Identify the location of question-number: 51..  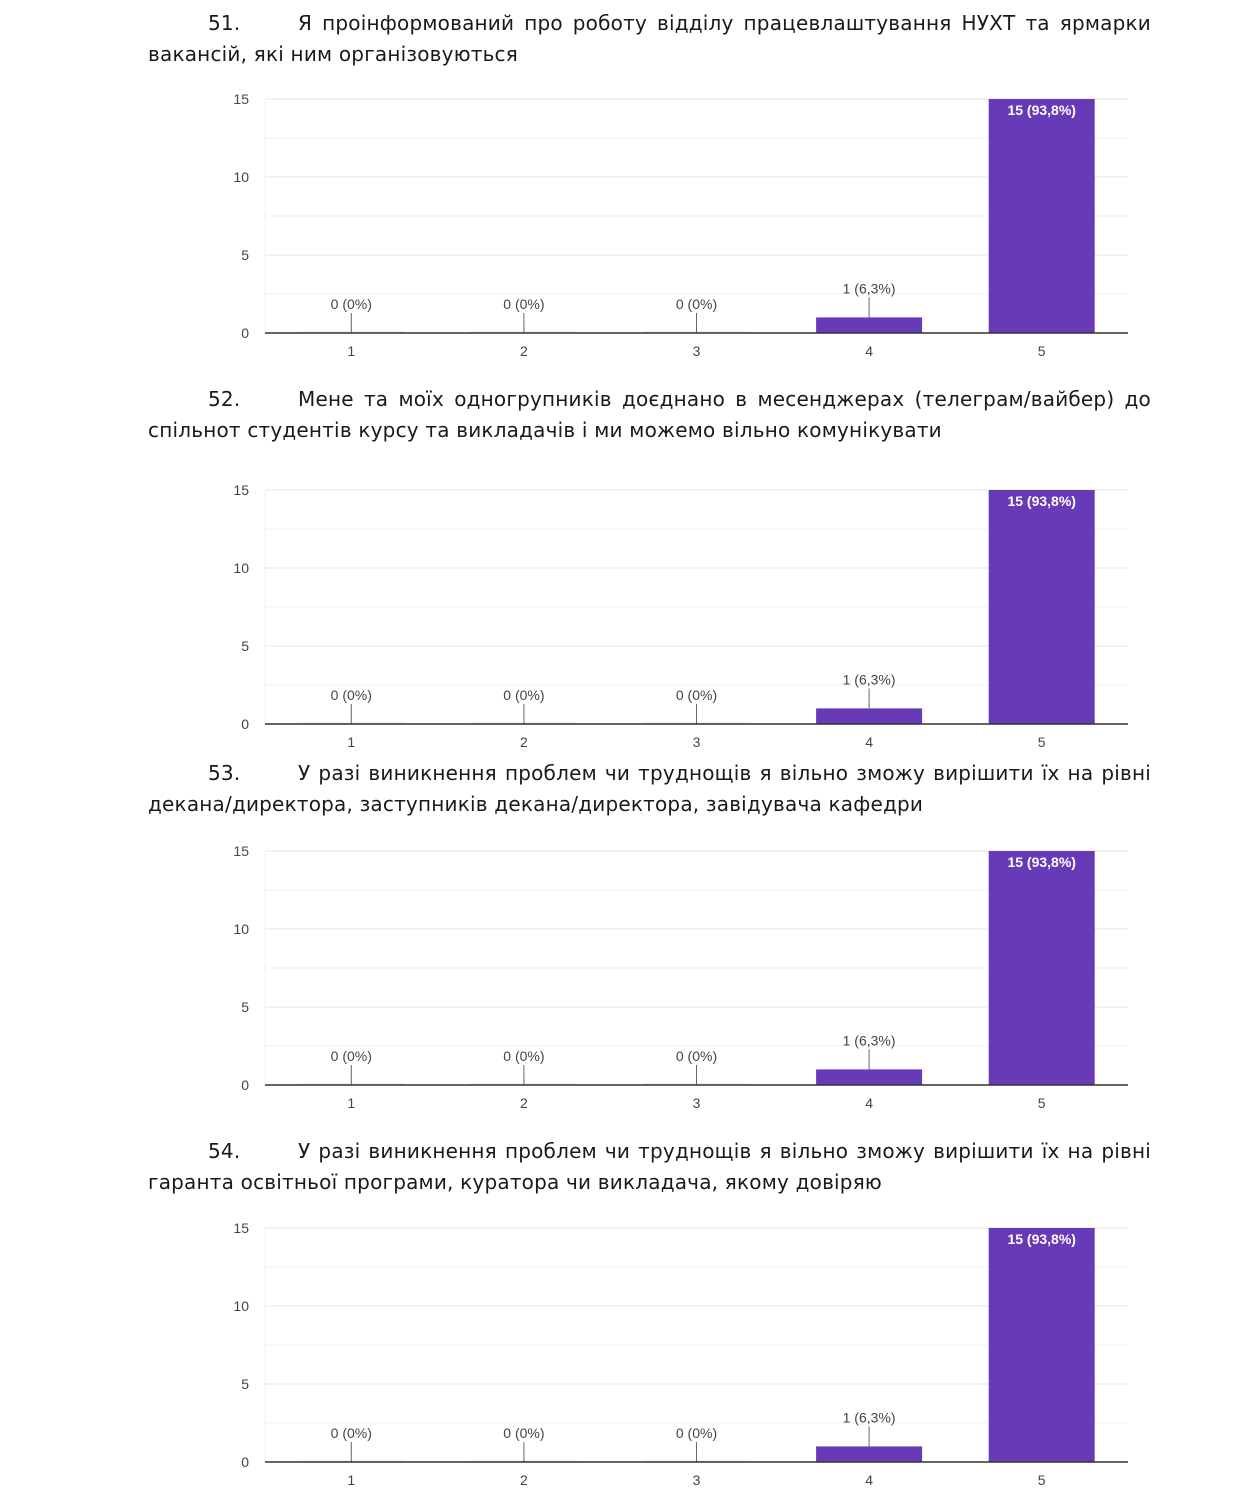
(224, 23).